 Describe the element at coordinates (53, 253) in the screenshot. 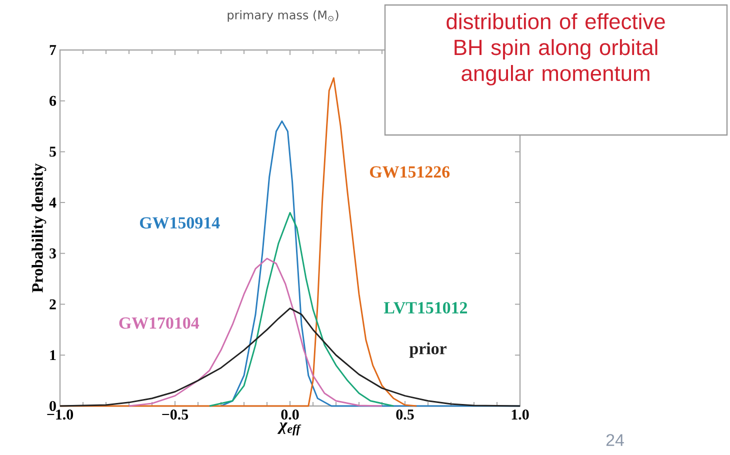

I see `y-tick-label: 3` at that location.